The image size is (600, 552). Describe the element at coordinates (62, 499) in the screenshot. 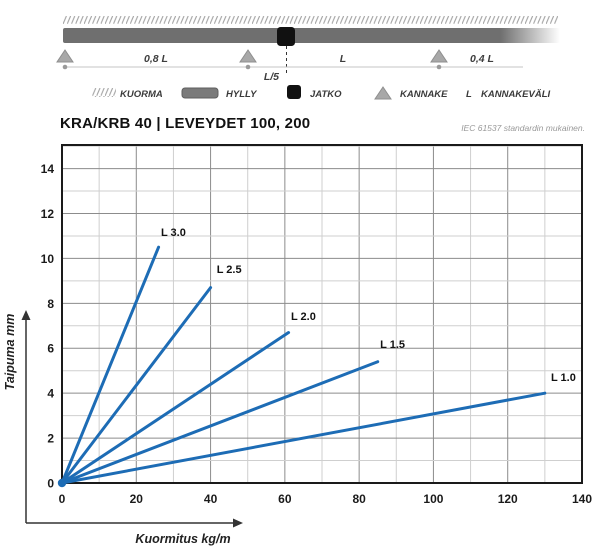

I see `x-tick-label: 0` at that location.